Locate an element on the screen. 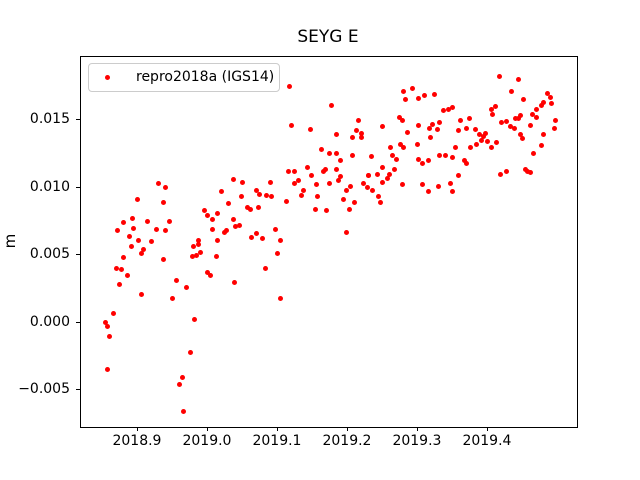 This screenshot has height=480, width=640. x-axis-tick-label: 2019.2 is located at coordinates (347, 441).